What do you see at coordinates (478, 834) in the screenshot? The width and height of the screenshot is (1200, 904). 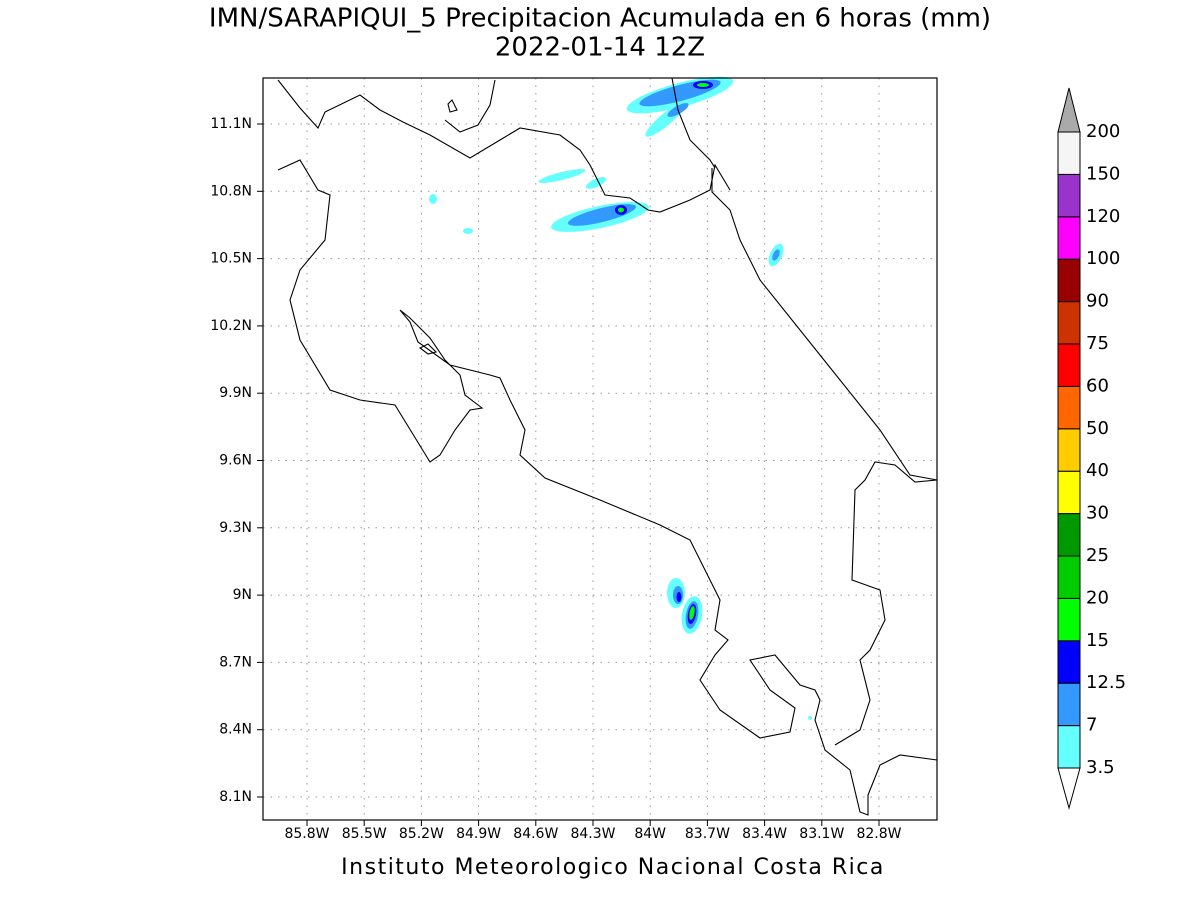 I see `x-tick-label: 84.9W` at bounding box center [478, 834].